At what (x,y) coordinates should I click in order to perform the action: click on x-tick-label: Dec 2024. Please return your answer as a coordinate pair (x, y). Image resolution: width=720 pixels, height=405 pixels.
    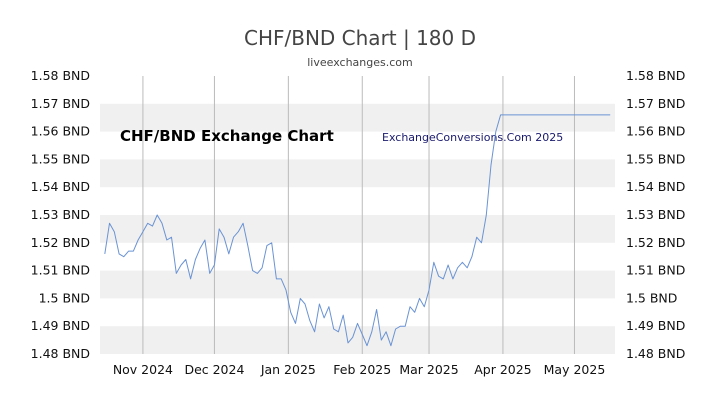
    Looking at the image, I should click on (214, 369).